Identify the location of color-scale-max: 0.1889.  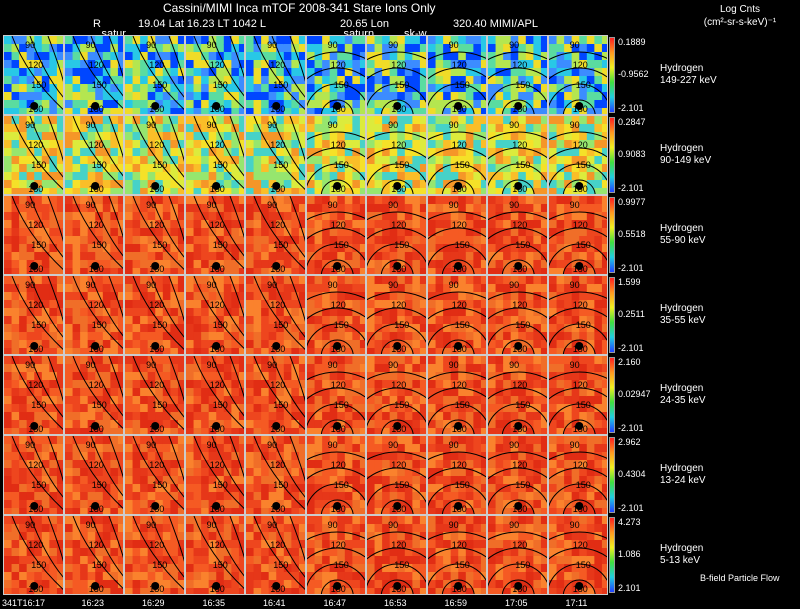
(632, 42).